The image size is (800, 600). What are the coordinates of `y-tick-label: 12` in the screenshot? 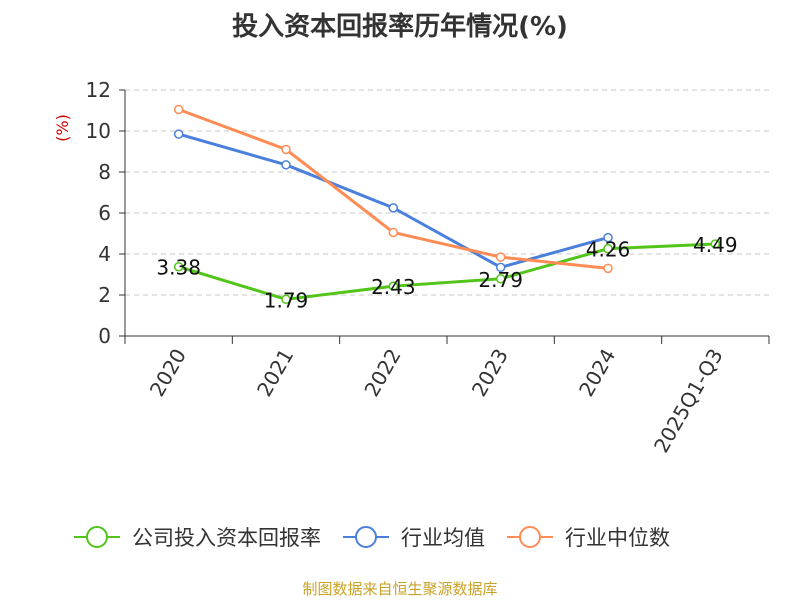 It's located at (98, 90).